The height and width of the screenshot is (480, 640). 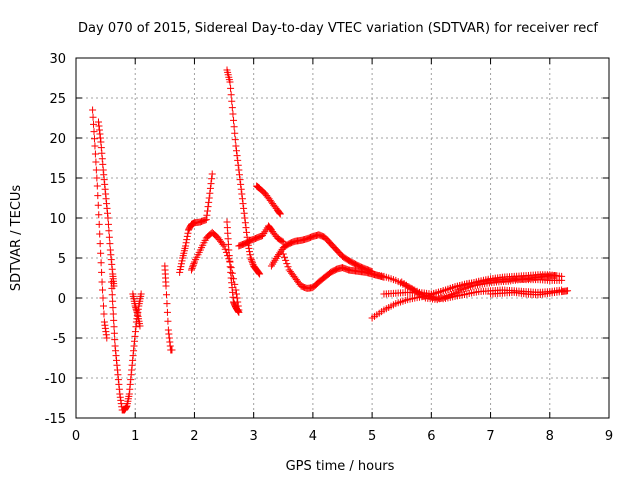 What do you see at coordinates (194, 436) in the screenshot?
I see `x-tick-label: 2` at bounding box center [194, 436].